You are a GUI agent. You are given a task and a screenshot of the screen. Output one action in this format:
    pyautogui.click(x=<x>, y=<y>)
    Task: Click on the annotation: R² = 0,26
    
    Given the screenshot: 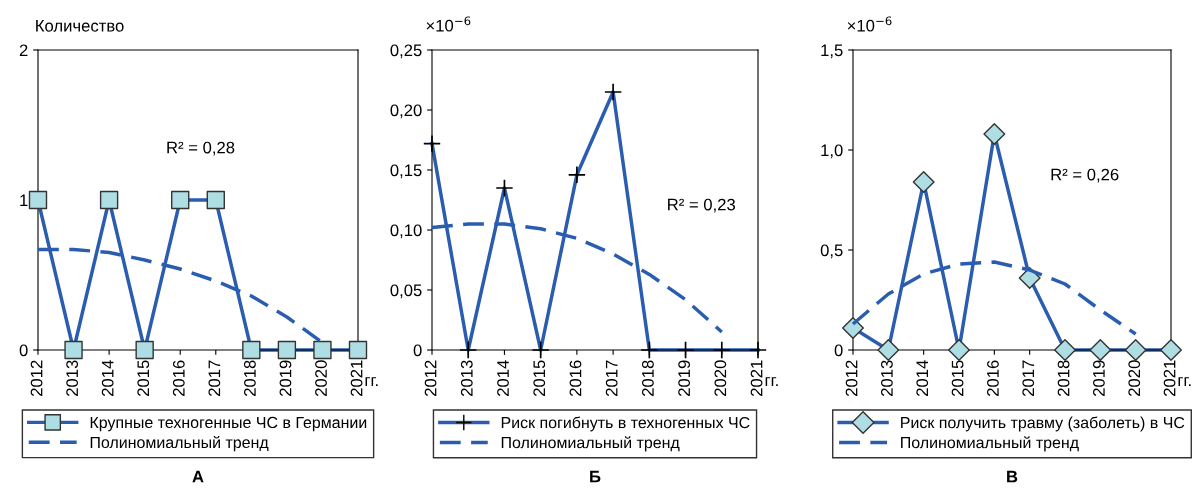 What is the action you would take?
    pyautogui.click(x=1085, y=175)
    